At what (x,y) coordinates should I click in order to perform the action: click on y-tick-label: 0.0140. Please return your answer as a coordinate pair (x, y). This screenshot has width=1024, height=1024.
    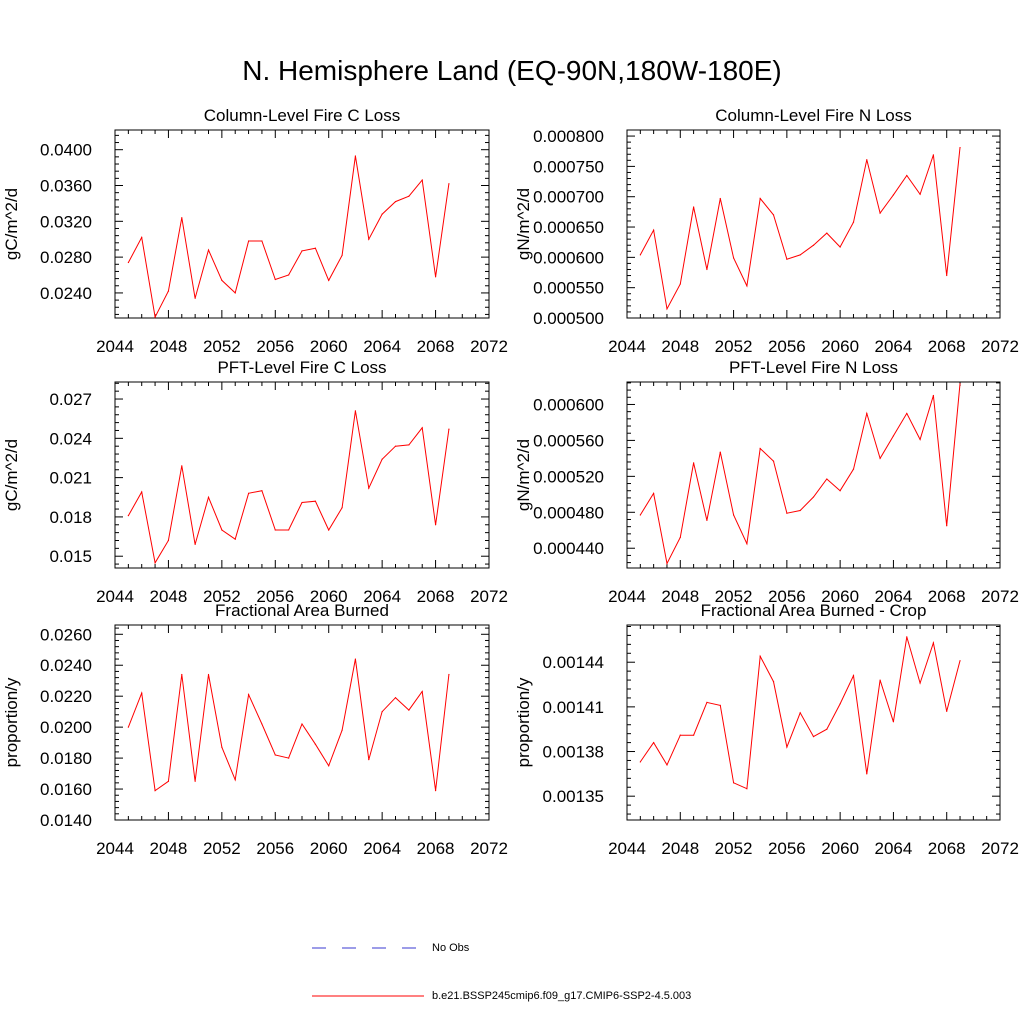
    Looking at the image, I should click on (66, 820).